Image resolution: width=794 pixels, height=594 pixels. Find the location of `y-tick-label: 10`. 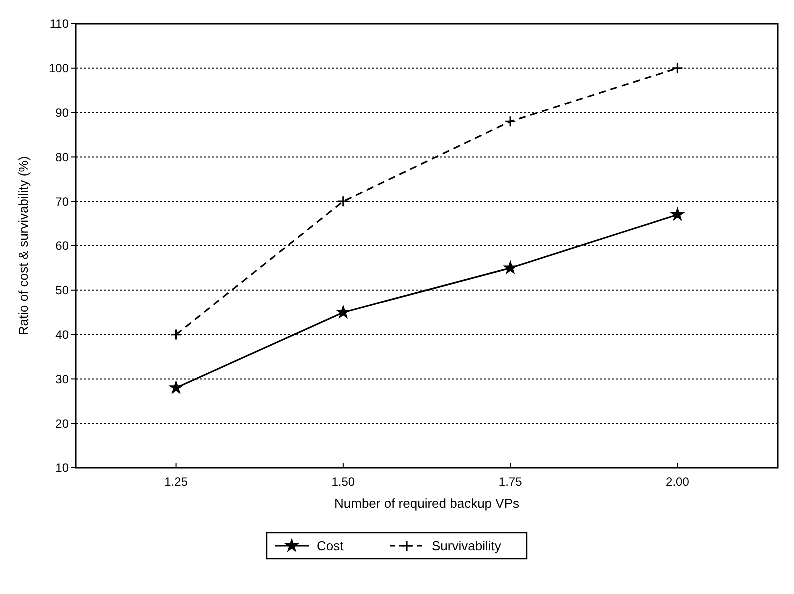

y-tick-label: 10 is located at coordinates (63, 468).